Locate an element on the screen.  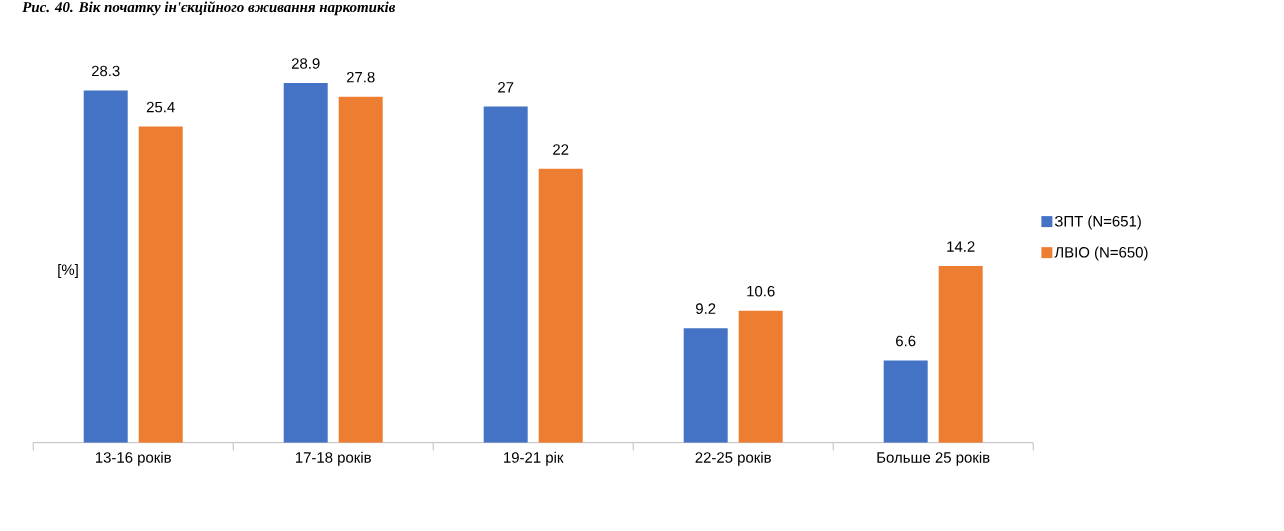
data-label: 28.9 is located at coordinates (305, 63).